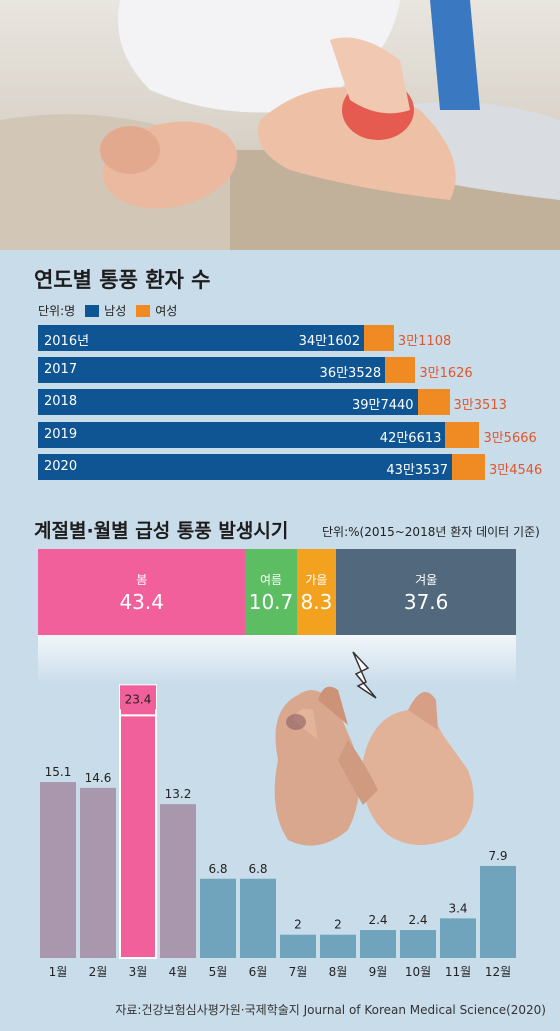 This screenshot has width=560, height=1031. I want to click on month-axis-label: 12월, so click(498, 972).